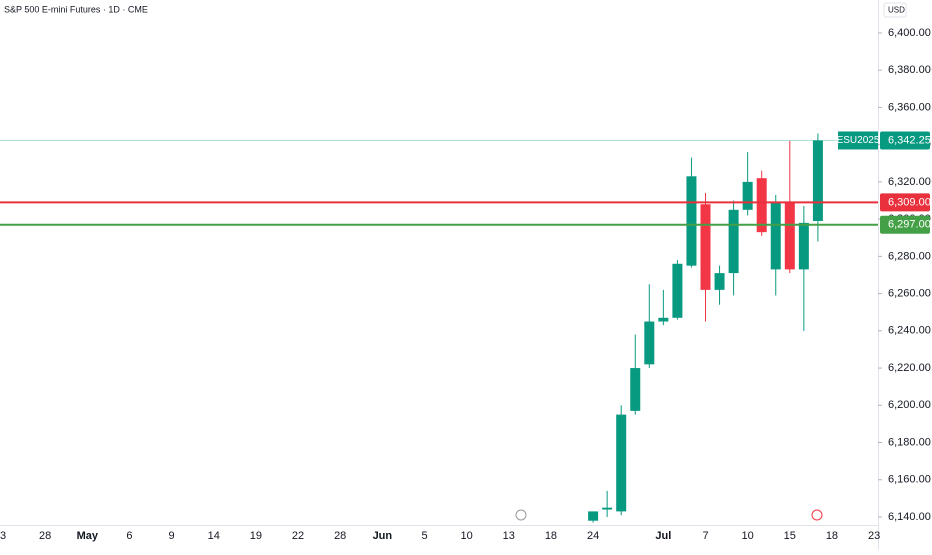 This screenshot has height=555, width=932. I want to click on y-tick-label: 6,240.00, so click(909, 331).